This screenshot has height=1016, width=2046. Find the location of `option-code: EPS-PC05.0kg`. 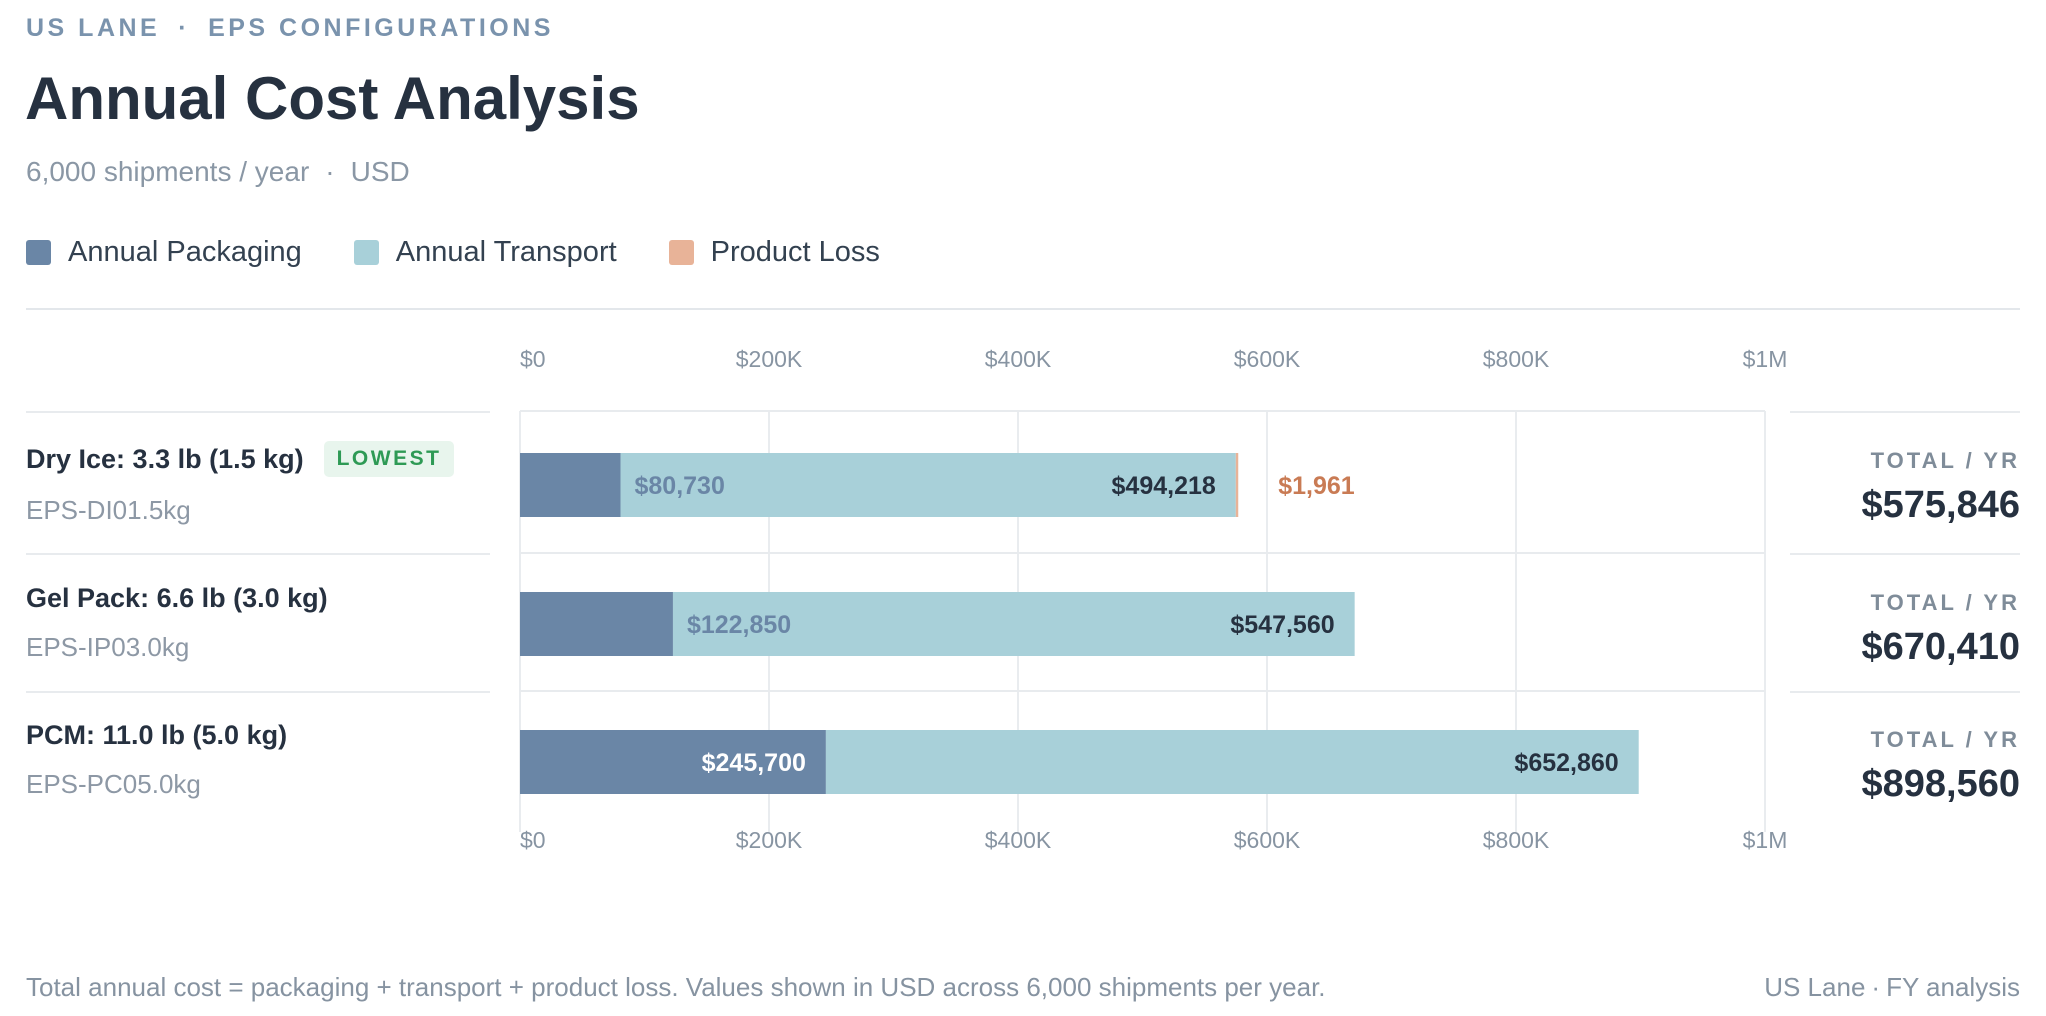

option-code: EPS-PC05.0kg is located at coordinates (113, 784).